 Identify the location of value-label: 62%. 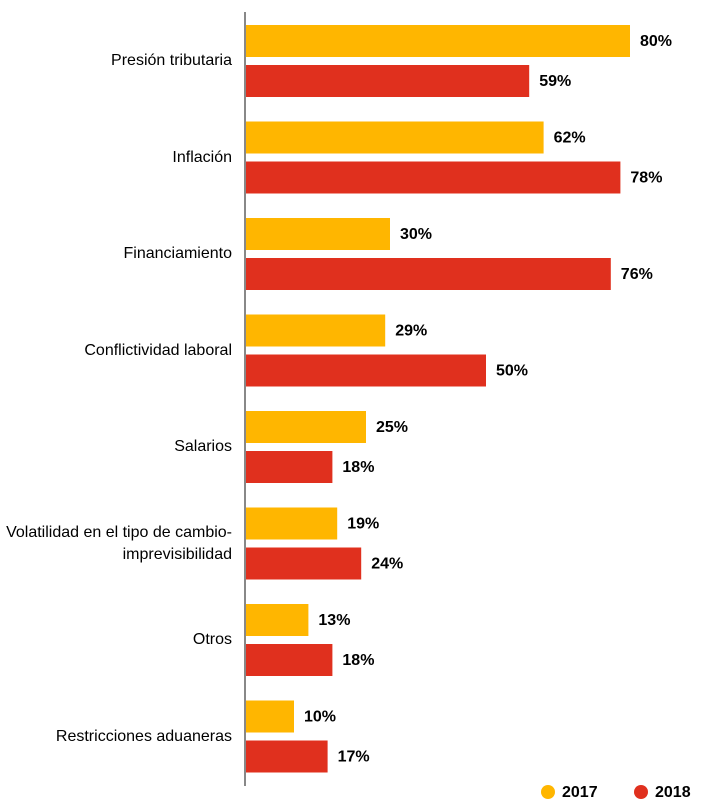
(570, 138).